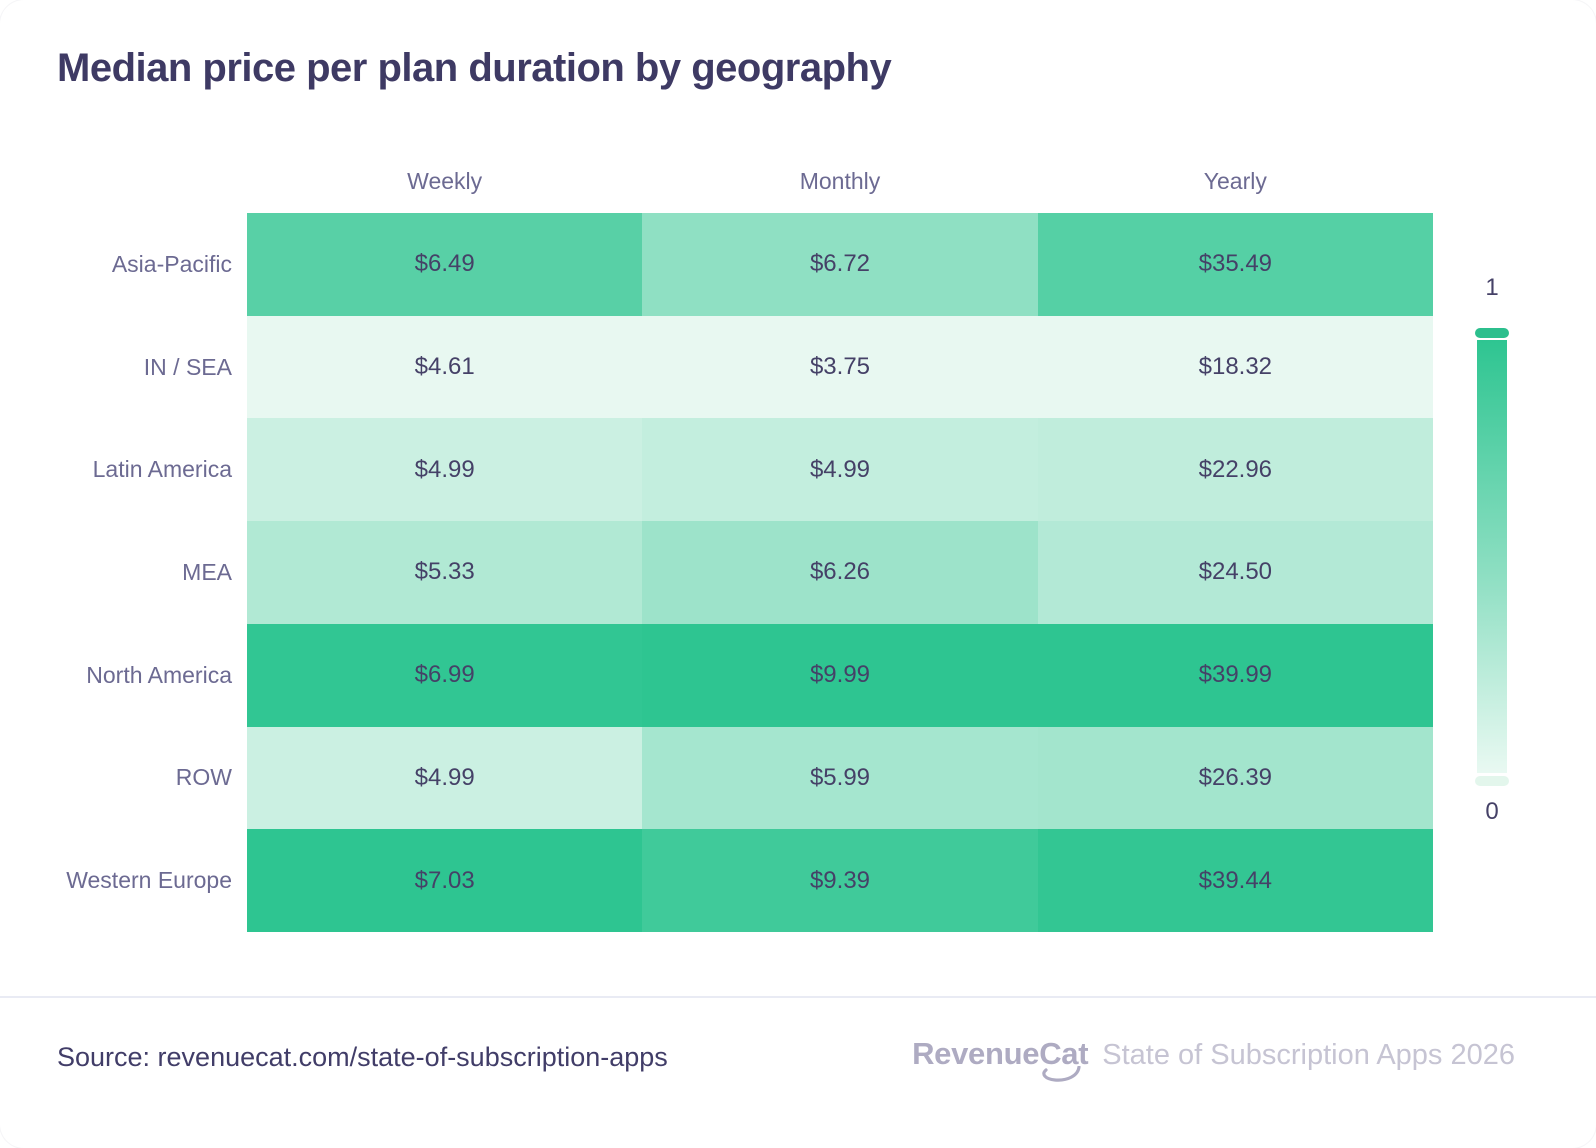  I want to click on cell-value: $9.99, so click(840, 675).